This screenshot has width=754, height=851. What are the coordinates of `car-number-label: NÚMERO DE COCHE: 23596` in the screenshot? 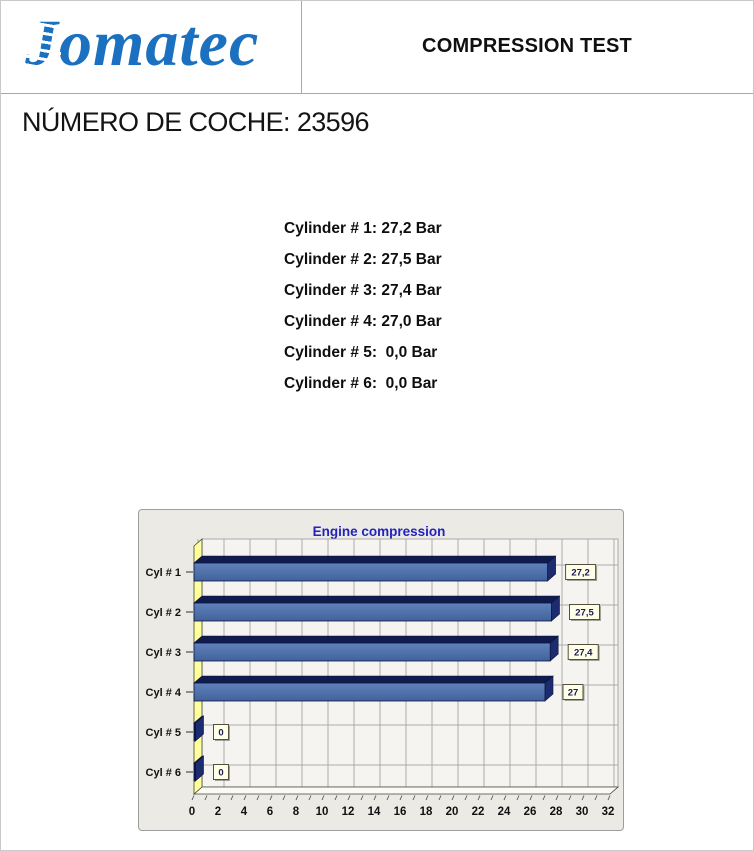 It's located at (196, 122).